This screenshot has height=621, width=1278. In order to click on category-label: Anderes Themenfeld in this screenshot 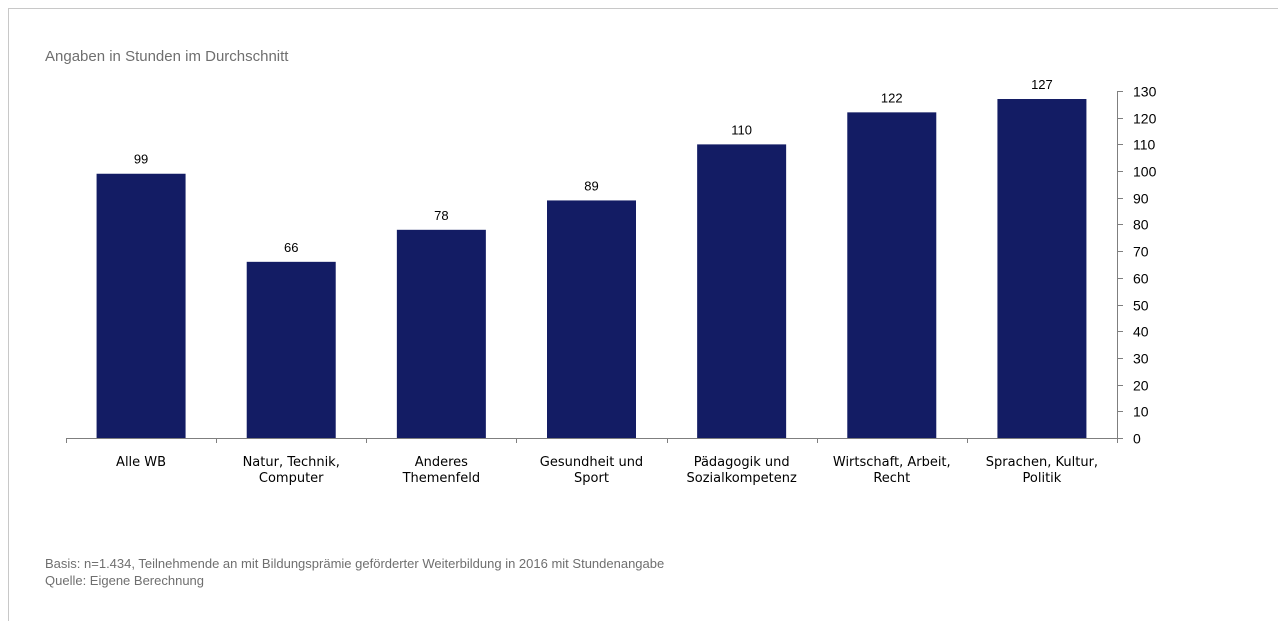, I will do `click(441, 470)`.